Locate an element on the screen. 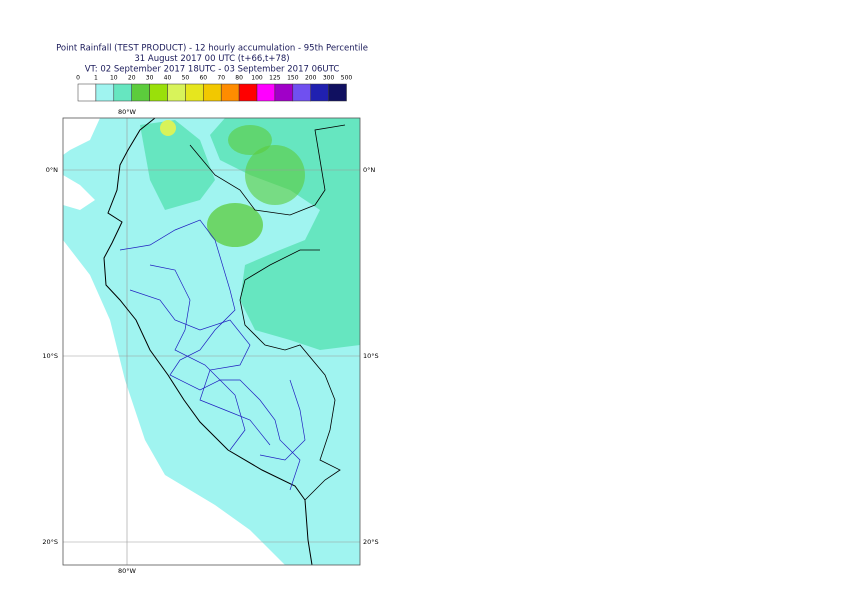 The width and height of the screenshot is (842, 596). legend-tick: 30 is located at coordinates (150, 78).